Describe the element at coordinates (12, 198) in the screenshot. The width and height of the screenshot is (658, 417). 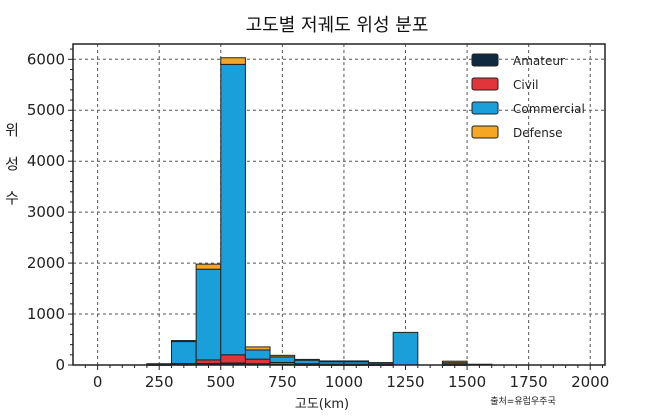
I see `y-axis-label-char: 수` at that location.